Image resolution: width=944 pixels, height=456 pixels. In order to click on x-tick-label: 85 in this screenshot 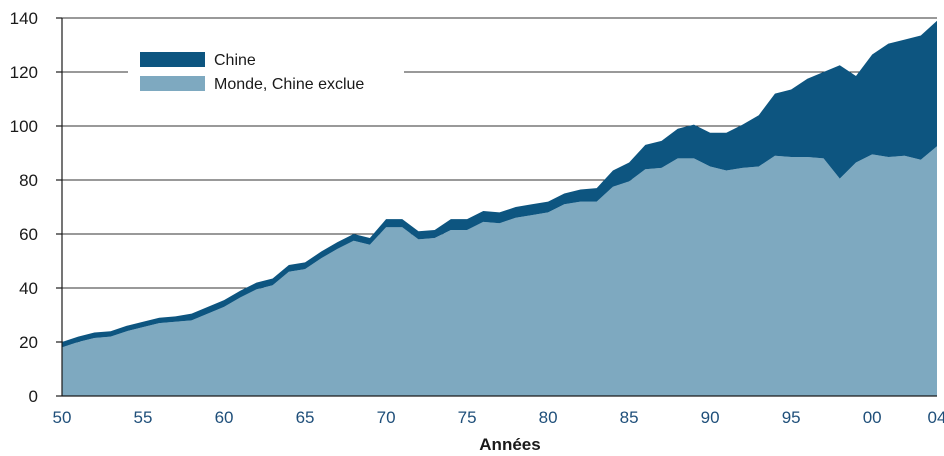, I will do `click(629, 417)`.